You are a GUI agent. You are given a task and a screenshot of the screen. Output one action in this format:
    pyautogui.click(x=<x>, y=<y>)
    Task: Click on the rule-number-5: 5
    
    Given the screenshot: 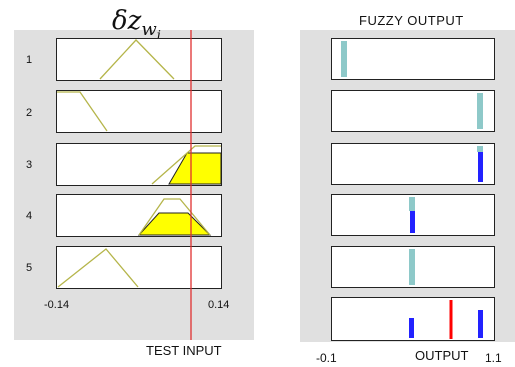 What is the action you would take?
    pyautogui.click(x=29, y=268)
    